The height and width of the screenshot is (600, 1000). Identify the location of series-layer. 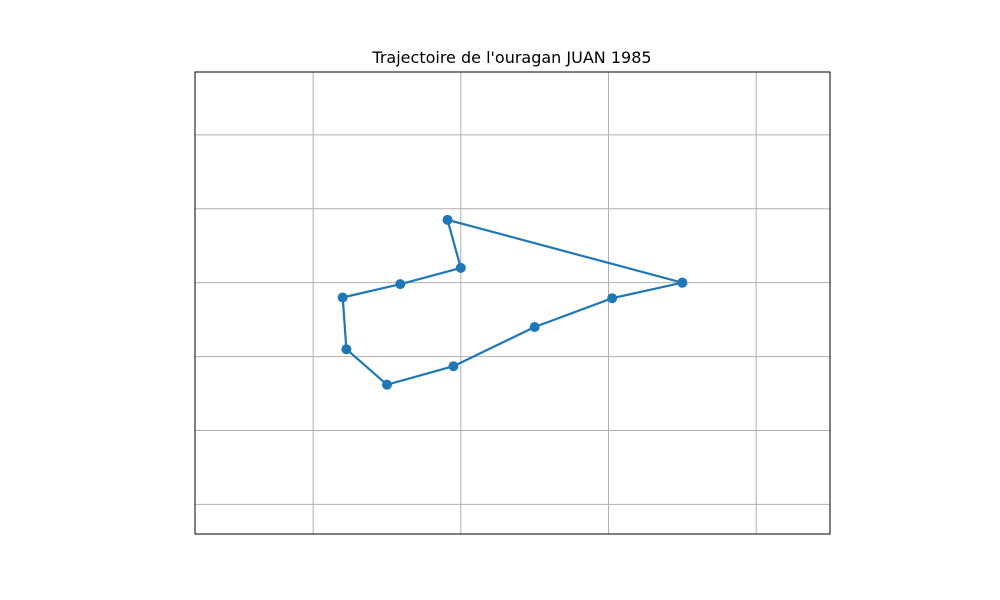
(512, 302).